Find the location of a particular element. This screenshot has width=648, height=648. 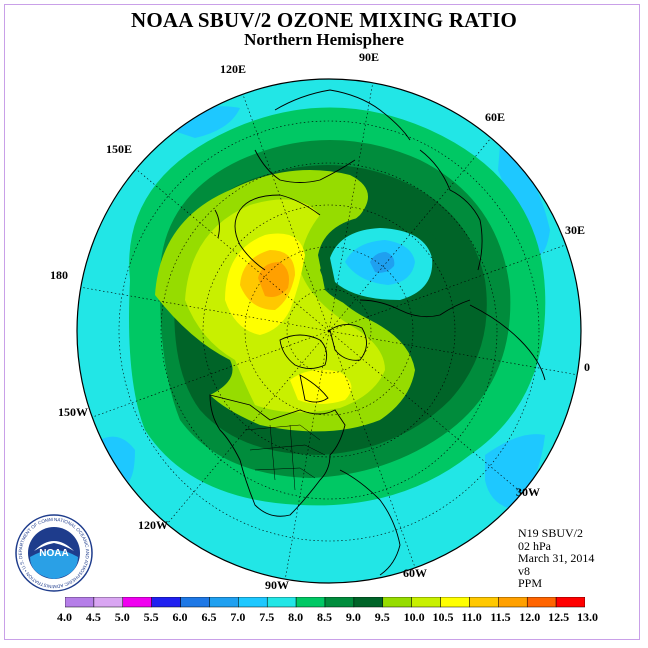

lon-label-180: 180 is located at coordinates (59, 275).